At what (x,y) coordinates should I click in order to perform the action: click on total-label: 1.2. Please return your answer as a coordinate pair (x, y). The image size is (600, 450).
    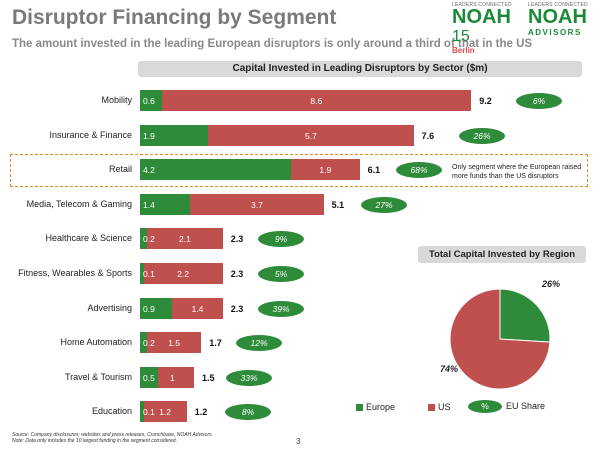
    Looking at the image, I should click on (201, 412).